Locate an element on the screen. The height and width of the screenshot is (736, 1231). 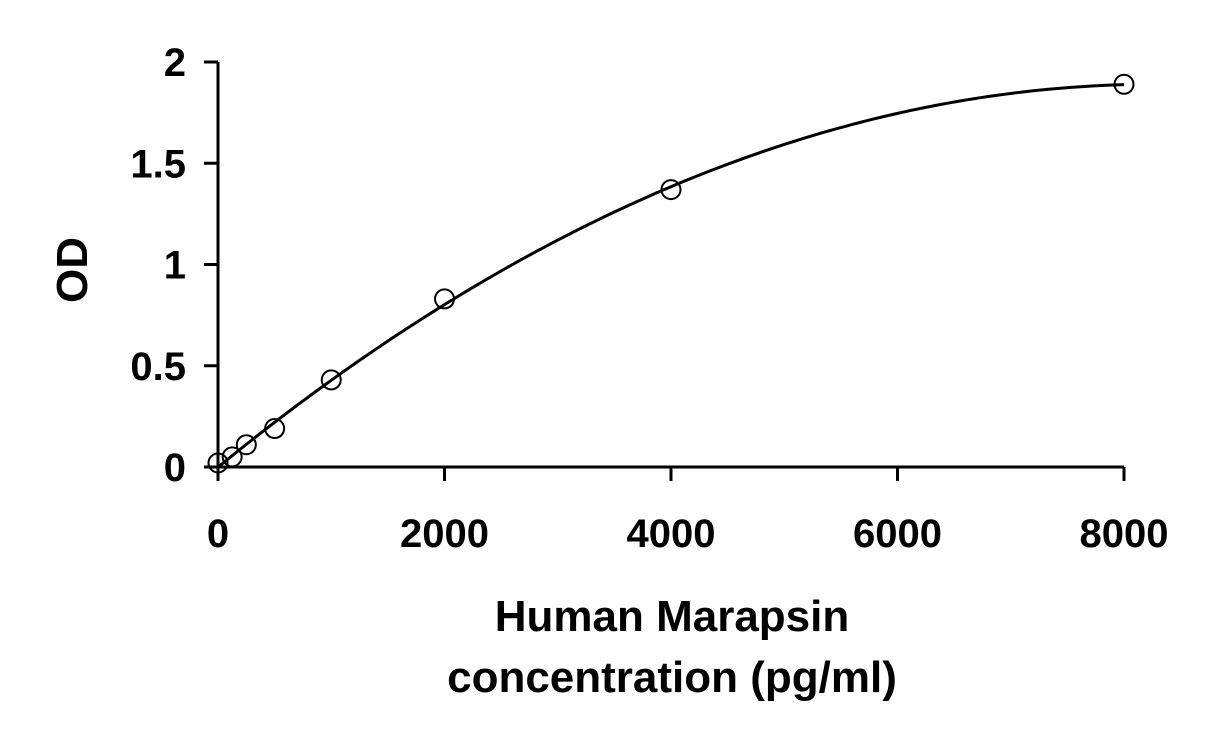
y-tick-label: 1 is located at coordinates (175, 266).